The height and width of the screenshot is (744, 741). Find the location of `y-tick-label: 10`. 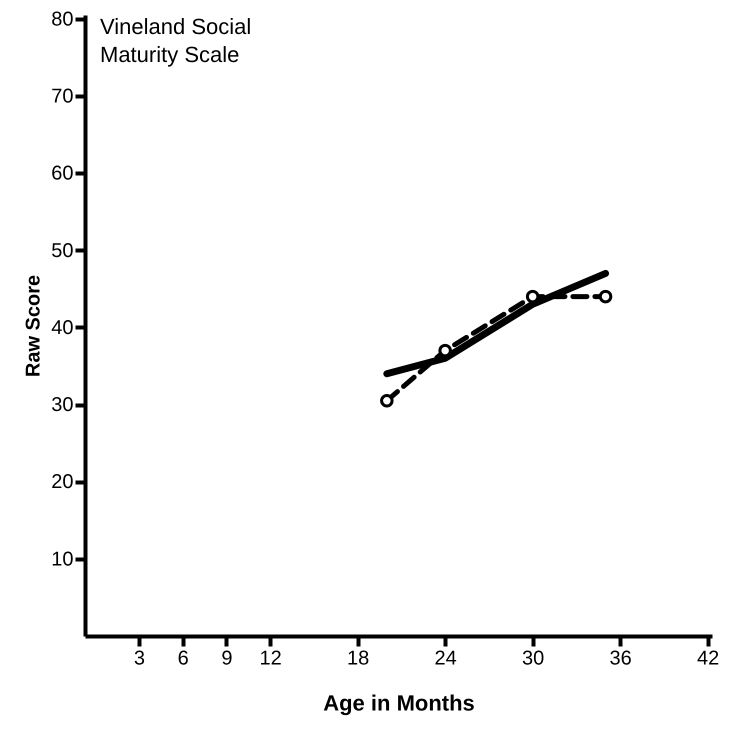

y-tick-label: 10 is located at coordinates (62, 559).